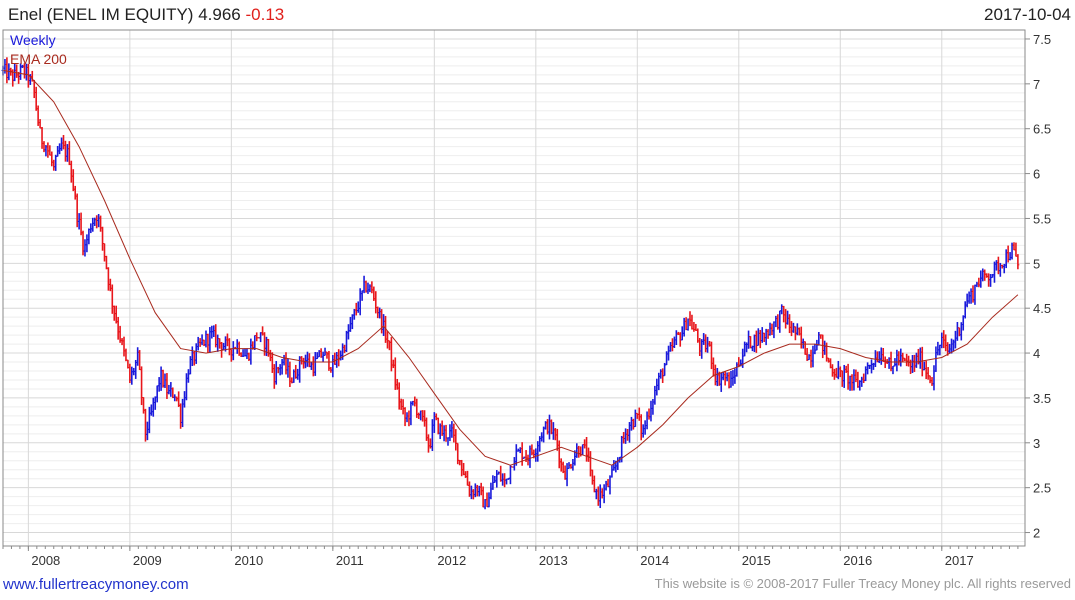 The width and height of the screenshot is (1075, 600). Describe the element at coordinates (265, 14) in the screenshot. I see `price-change: -0.13` at that location.